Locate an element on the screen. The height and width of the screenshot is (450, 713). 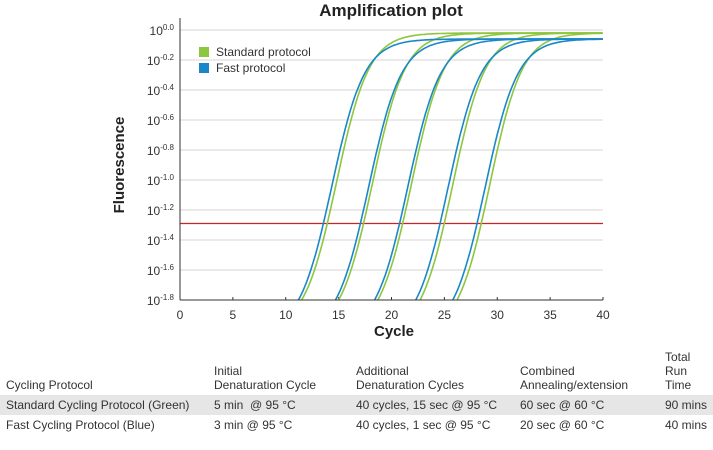
legend: Standard protocol Fast protocol is located at coordinates (255, 60).